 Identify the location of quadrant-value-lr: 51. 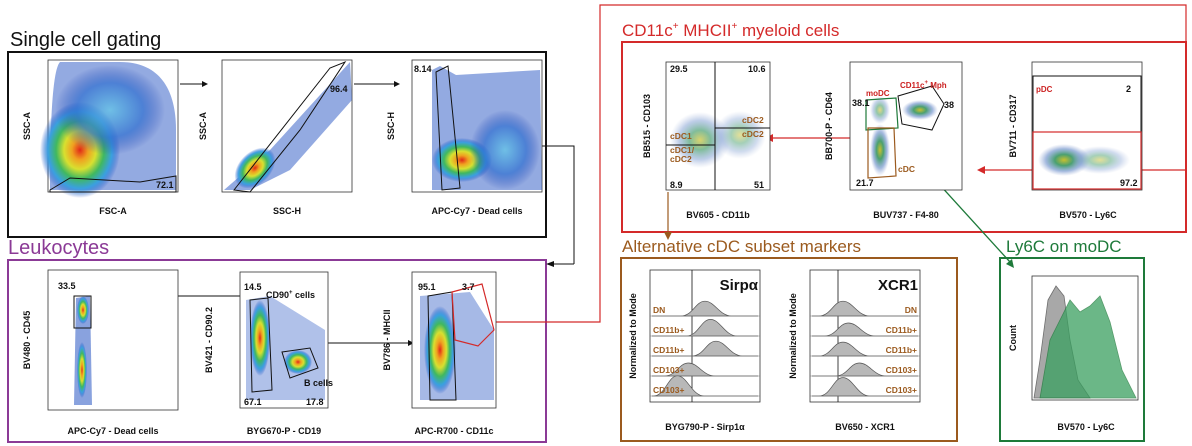
(759, 185).